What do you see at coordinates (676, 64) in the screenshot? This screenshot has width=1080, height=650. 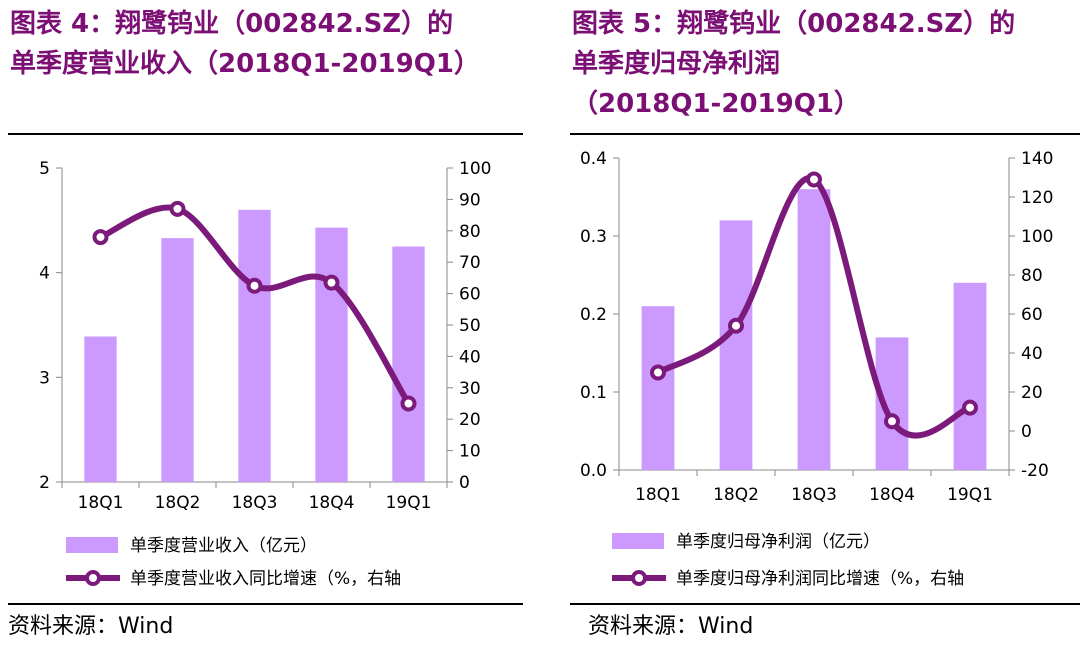 I see `chart-title-line-2: 单季度归母净利润` at bounding box center [676, 64].